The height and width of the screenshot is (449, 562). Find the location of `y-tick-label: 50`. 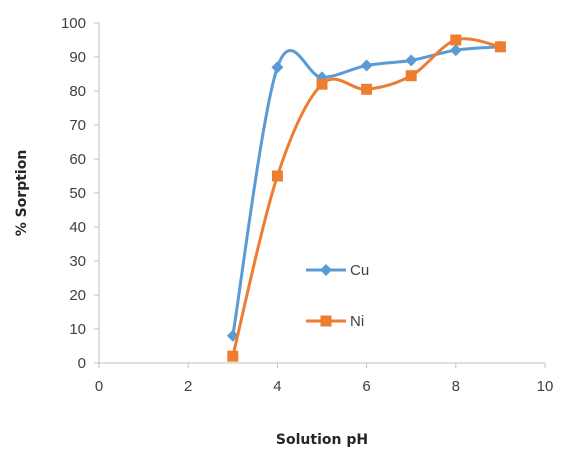

y-tick-label: 50 is located at coordinates (77, 193).